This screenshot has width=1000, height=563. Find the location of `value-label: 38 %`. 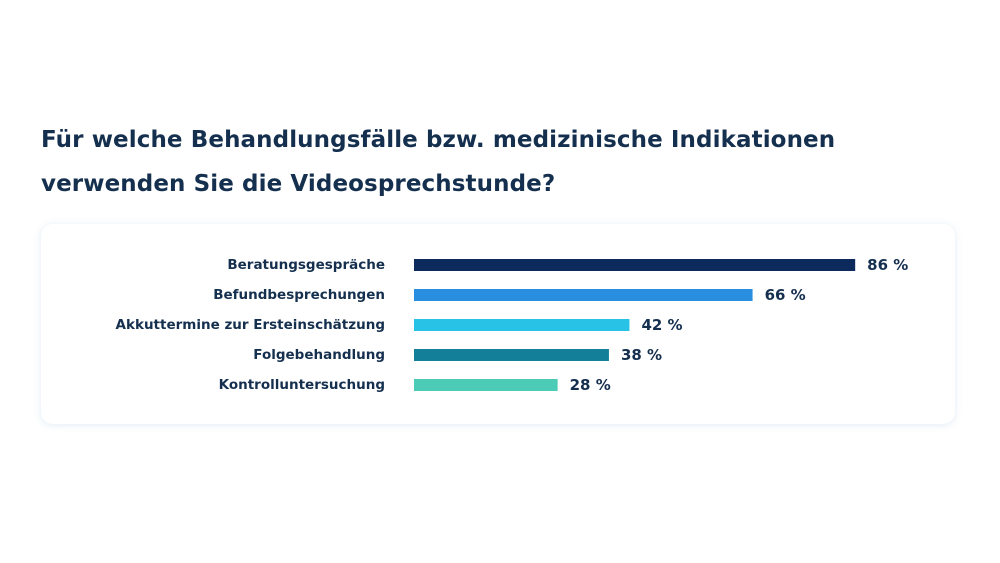

value-label: 38 % is located at coordinates (641, 355).